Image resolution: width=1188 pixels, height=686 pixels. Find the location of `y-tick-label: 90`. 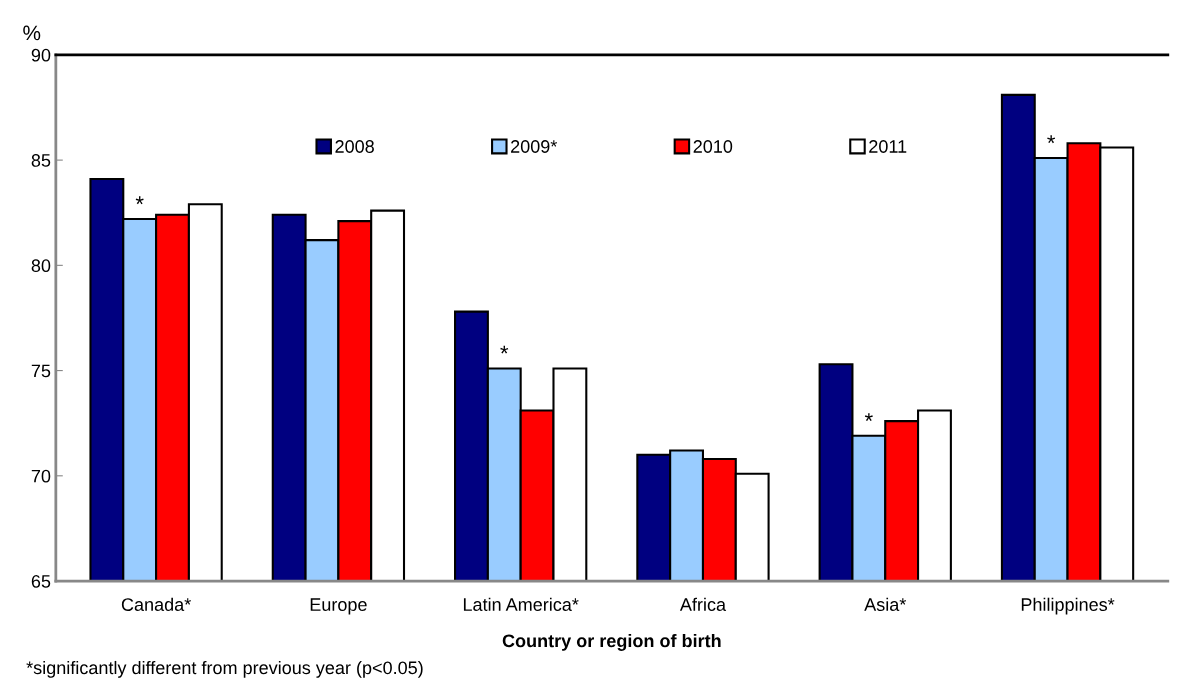

y-tick-label: 90 is located at coordinates (41, 55).